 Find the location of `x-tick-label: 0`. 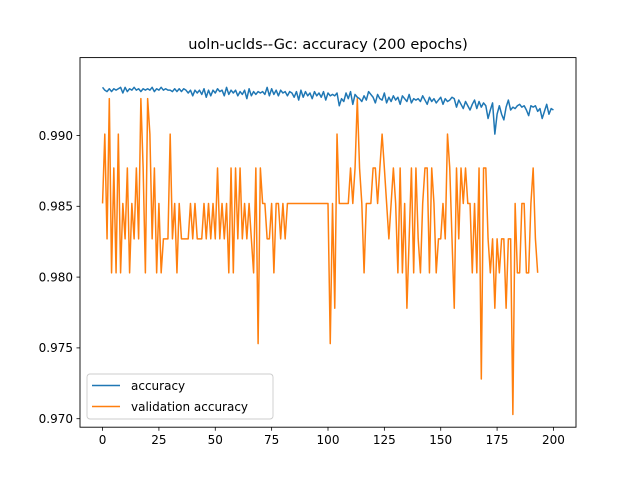

x-tick-label: 0 is located at coordinates (103, 440).